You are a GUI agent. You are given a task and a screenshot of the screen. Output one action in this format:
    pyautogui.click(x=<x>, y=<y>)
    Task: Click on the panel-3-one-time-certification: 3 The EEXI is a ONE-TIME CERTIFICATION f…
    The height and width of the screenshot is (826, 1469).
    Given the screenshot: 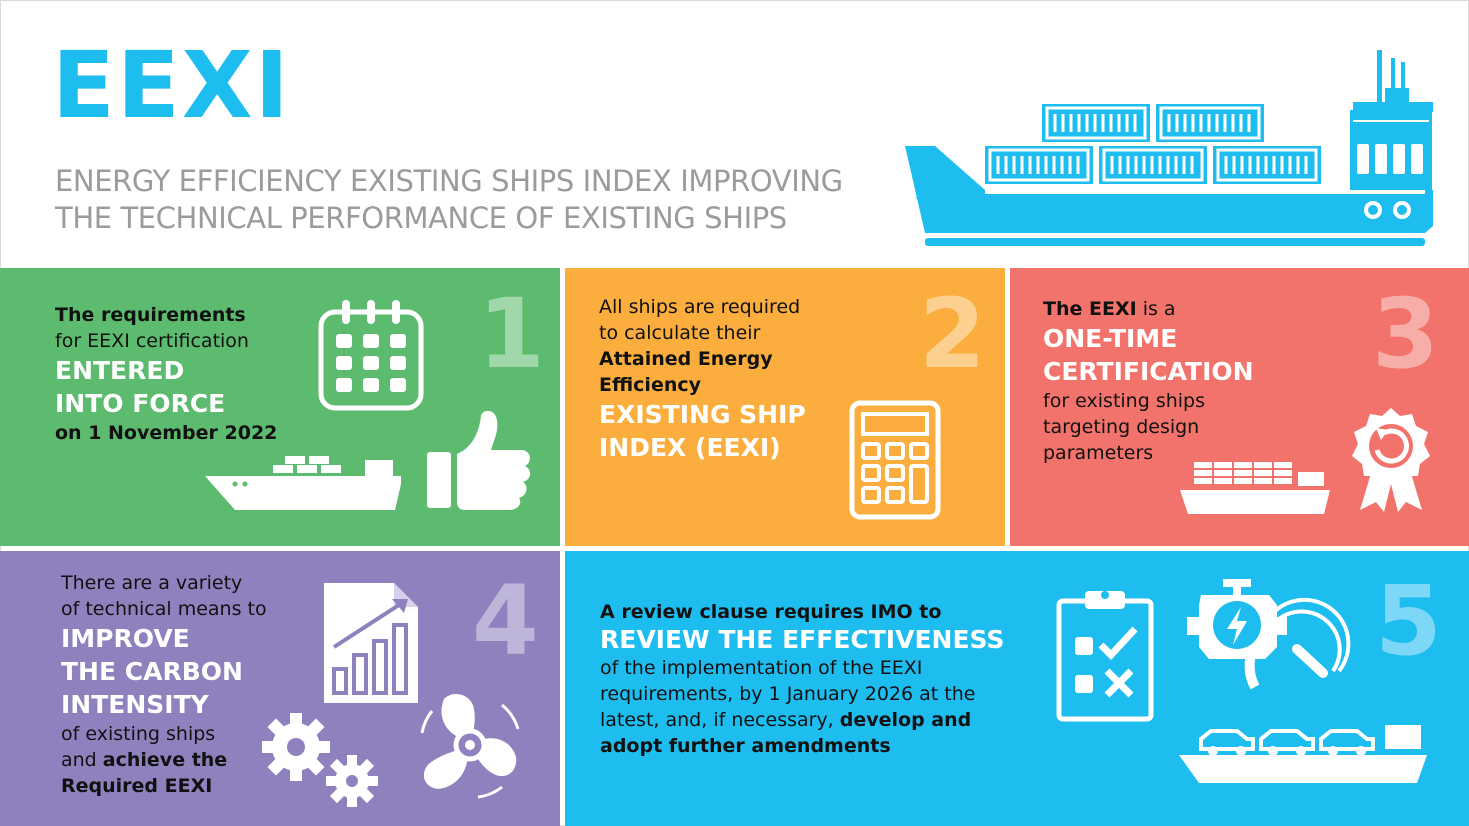 What is the action you would take?
    pyautogui.click(x=1239, y=407)
    